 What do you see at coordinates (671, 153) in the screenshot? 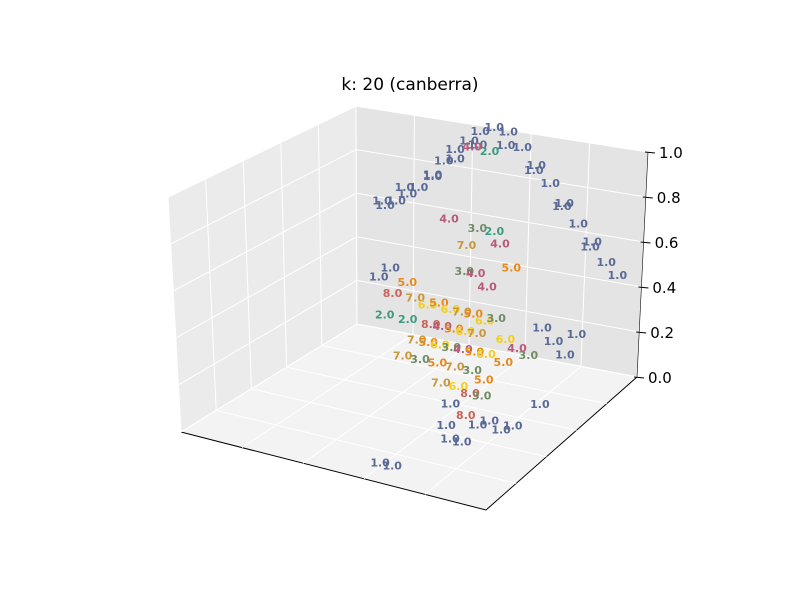
I see `z-tick-label: 1.0` at bounding box center [671, 153].